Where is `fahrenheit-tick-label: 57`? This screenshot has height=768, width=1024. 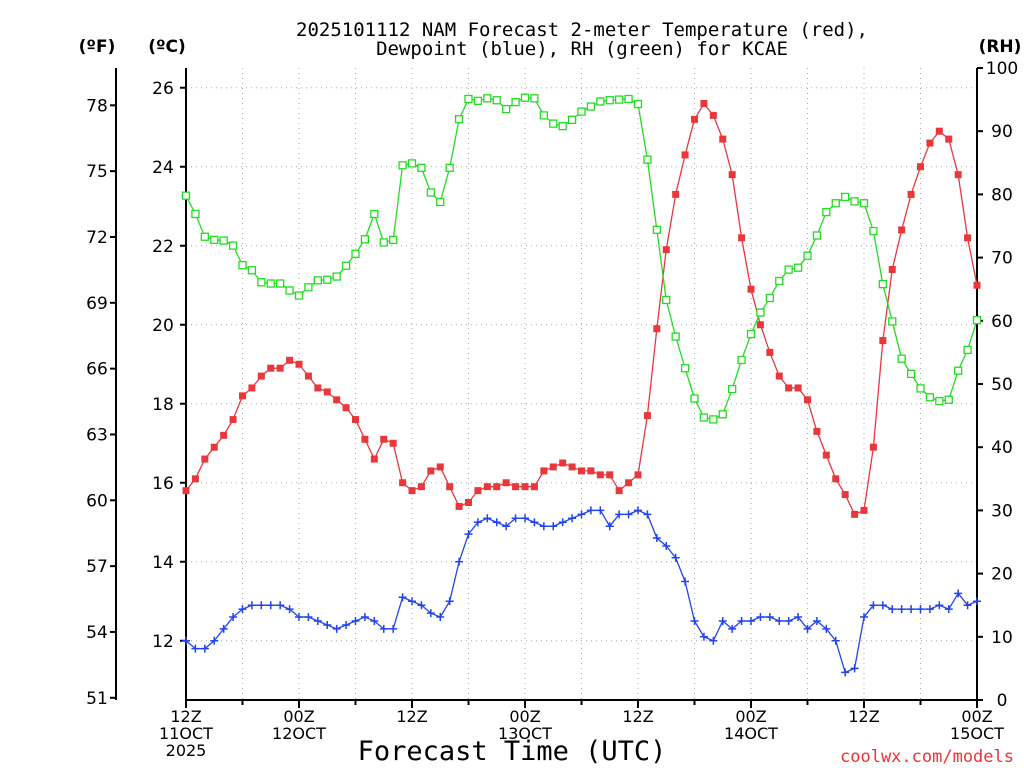
fahrenheit-tick-label: 57 is located at coordinates (97, 567).